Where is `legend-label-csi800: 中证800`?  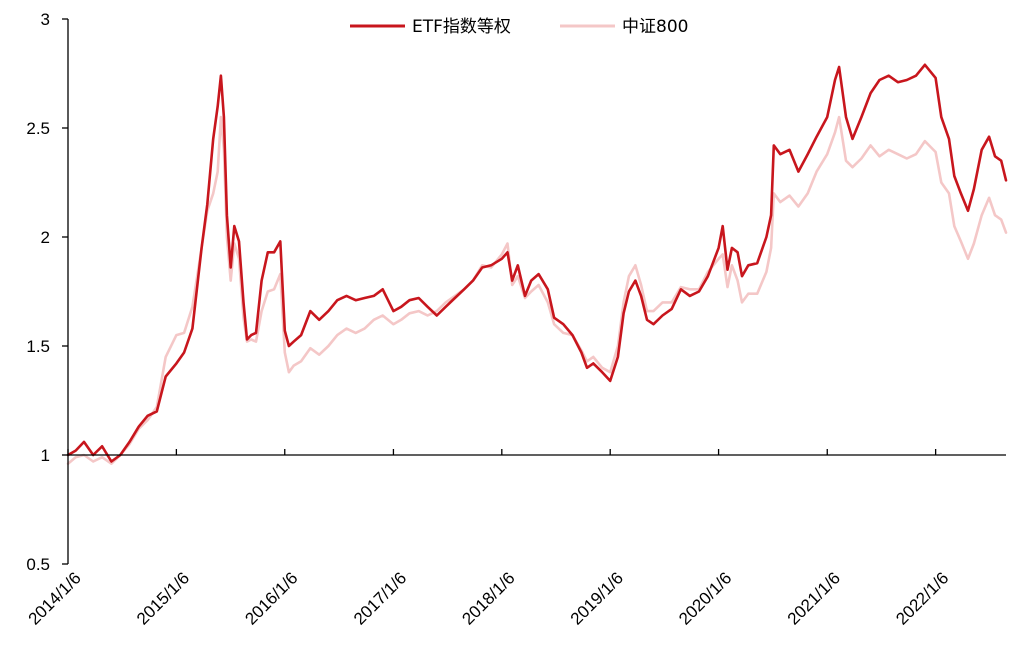 legend-label-csi800: 中证800 is located at coordinates (655, 27).